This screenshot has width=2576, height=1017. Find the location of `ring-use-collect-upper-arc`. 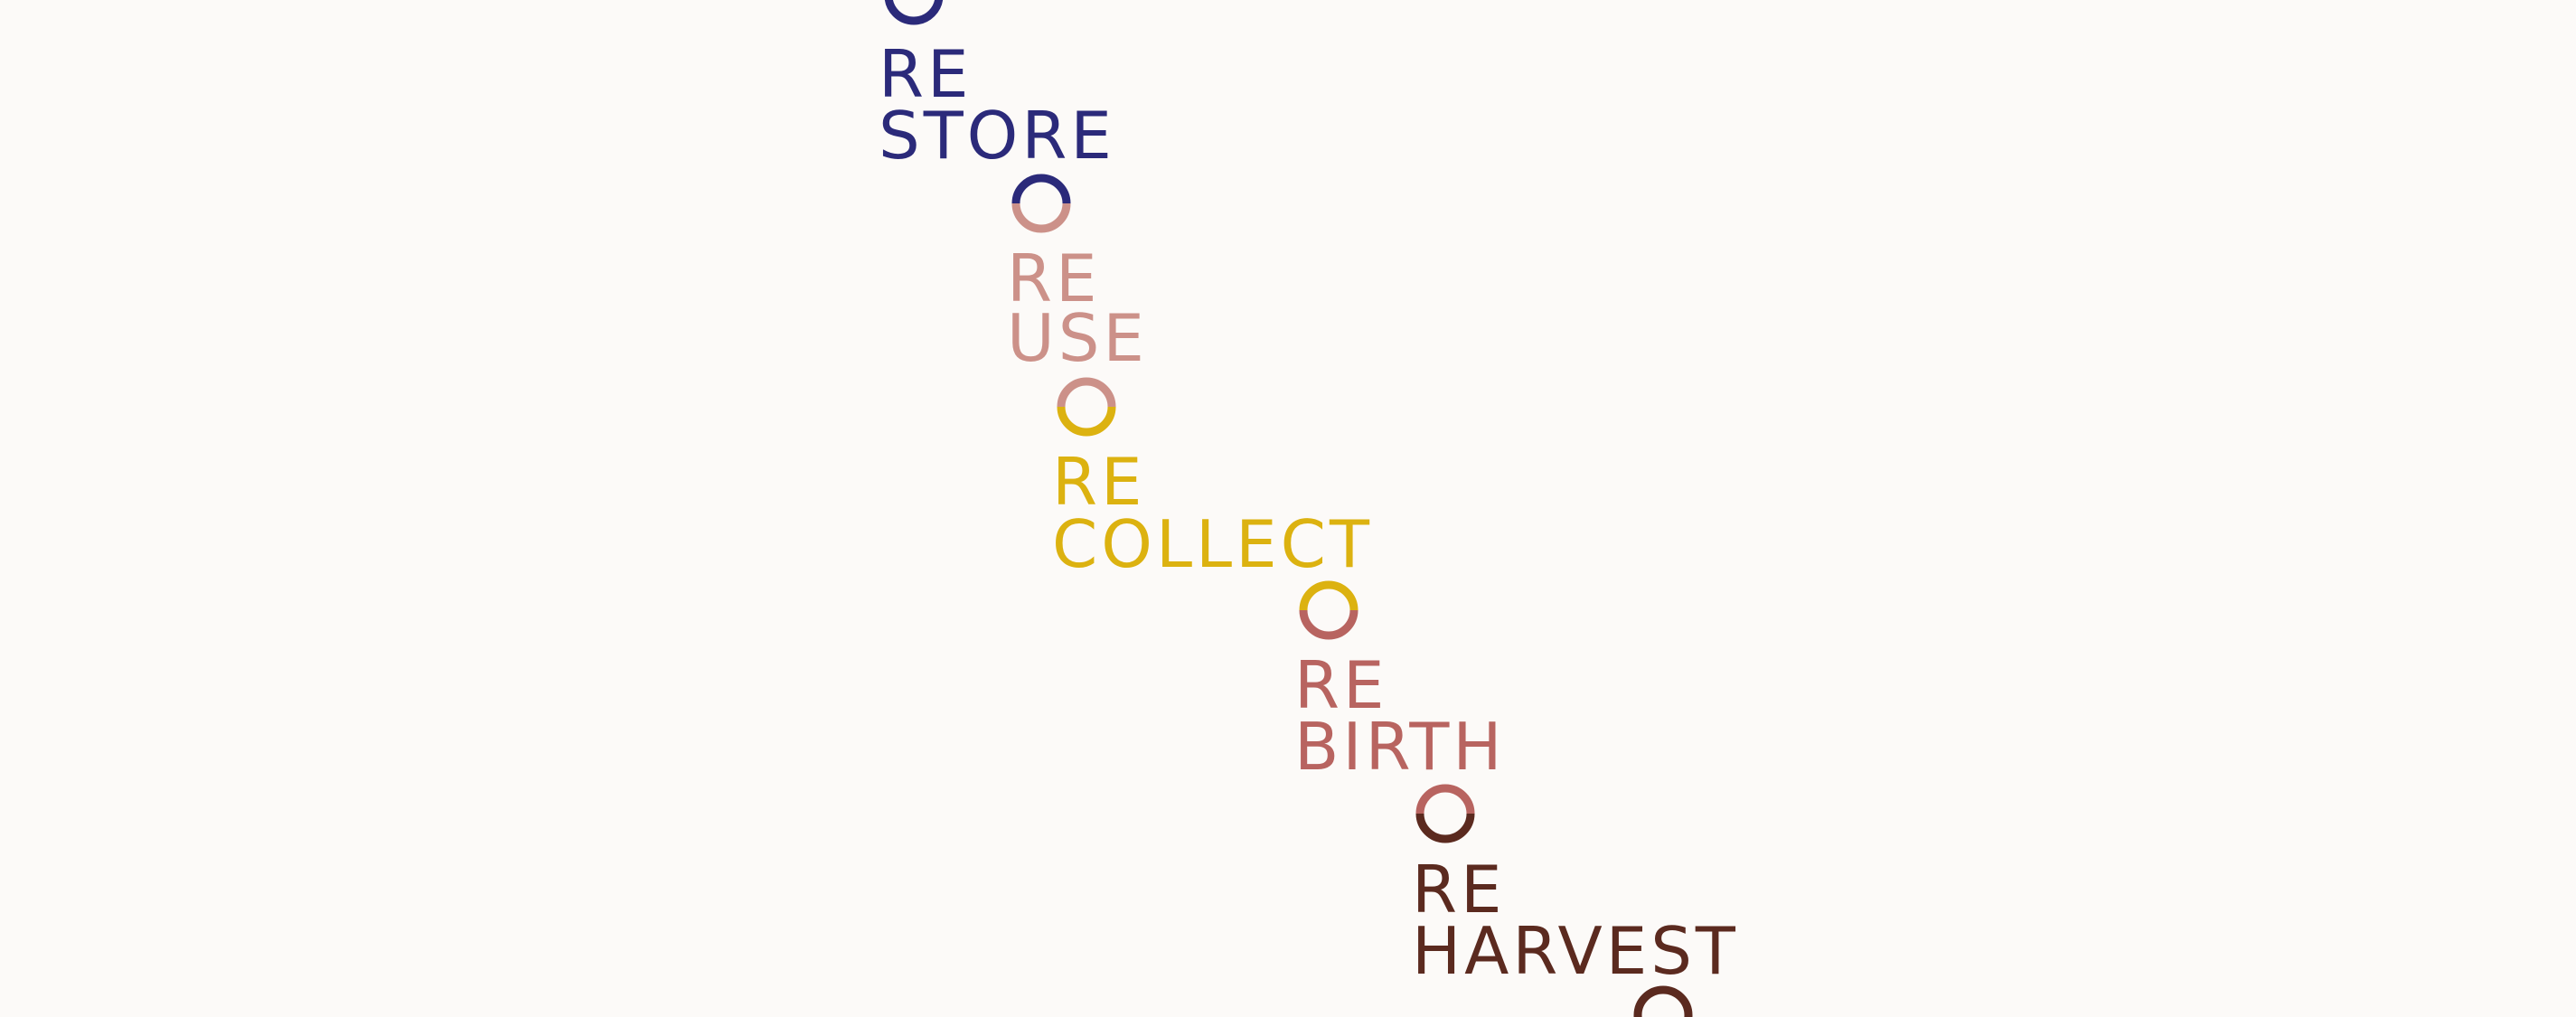

ring-use-collect-upper-arc is located at coordinates (1087, 392).